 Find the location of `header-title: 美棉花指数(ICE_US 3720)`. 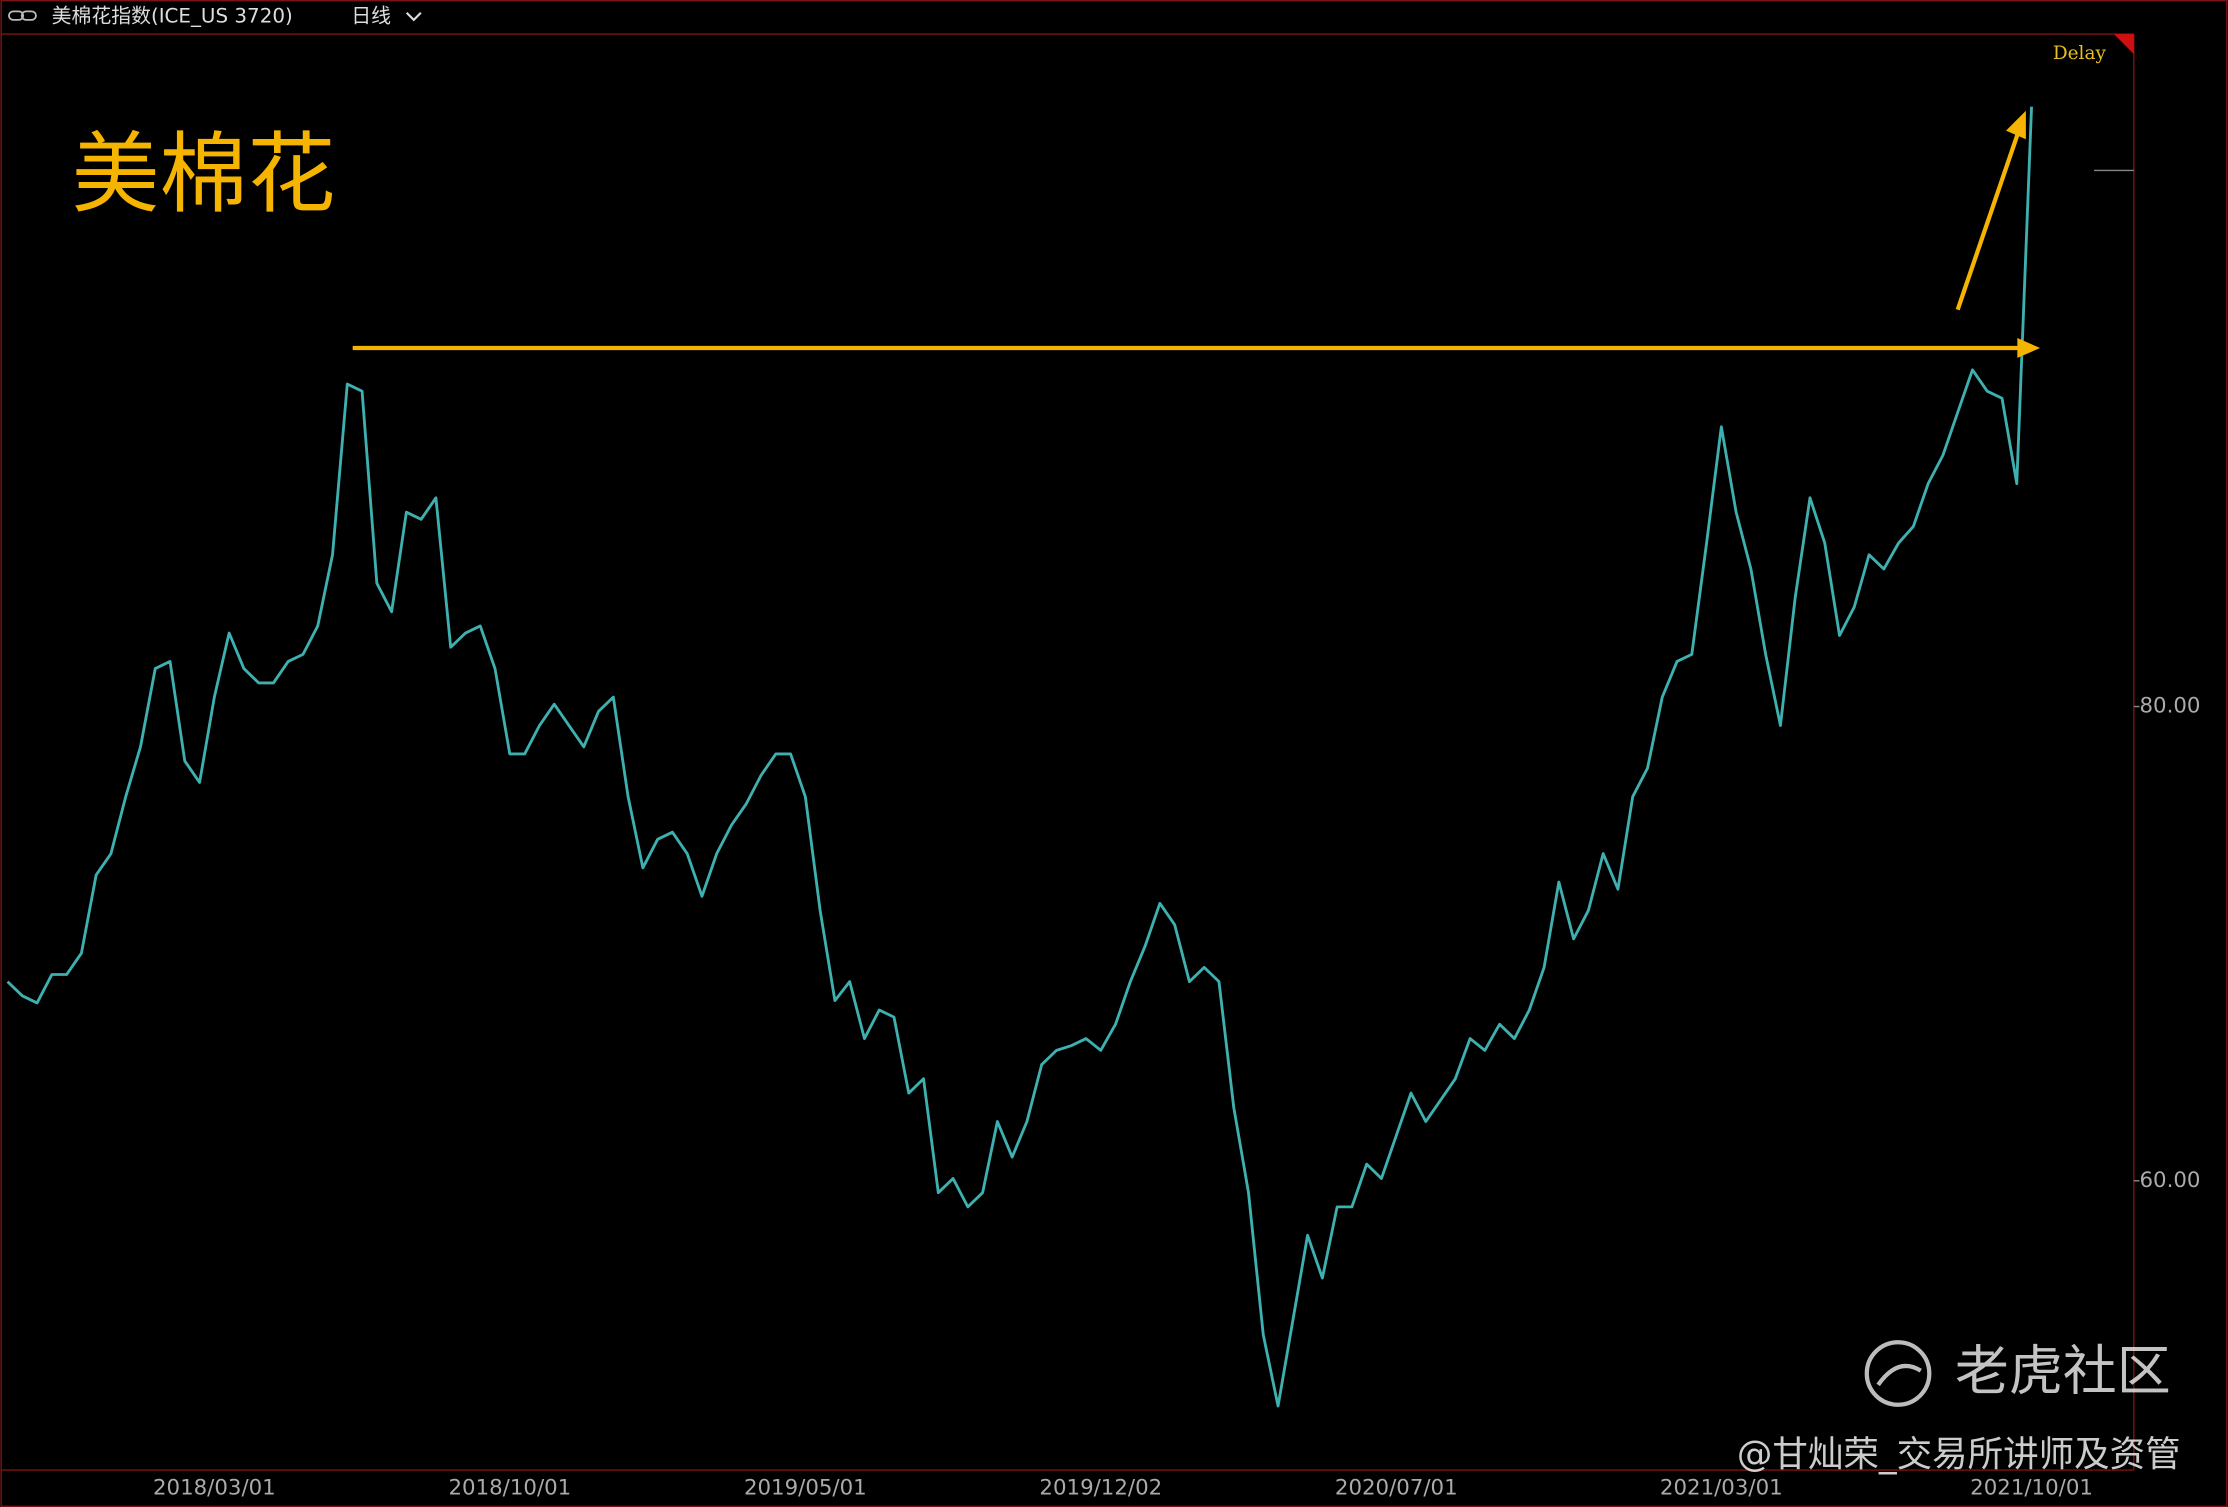

header-title: 美棉花指数(ICE_US 3720) is located at coordinates (172, 16).